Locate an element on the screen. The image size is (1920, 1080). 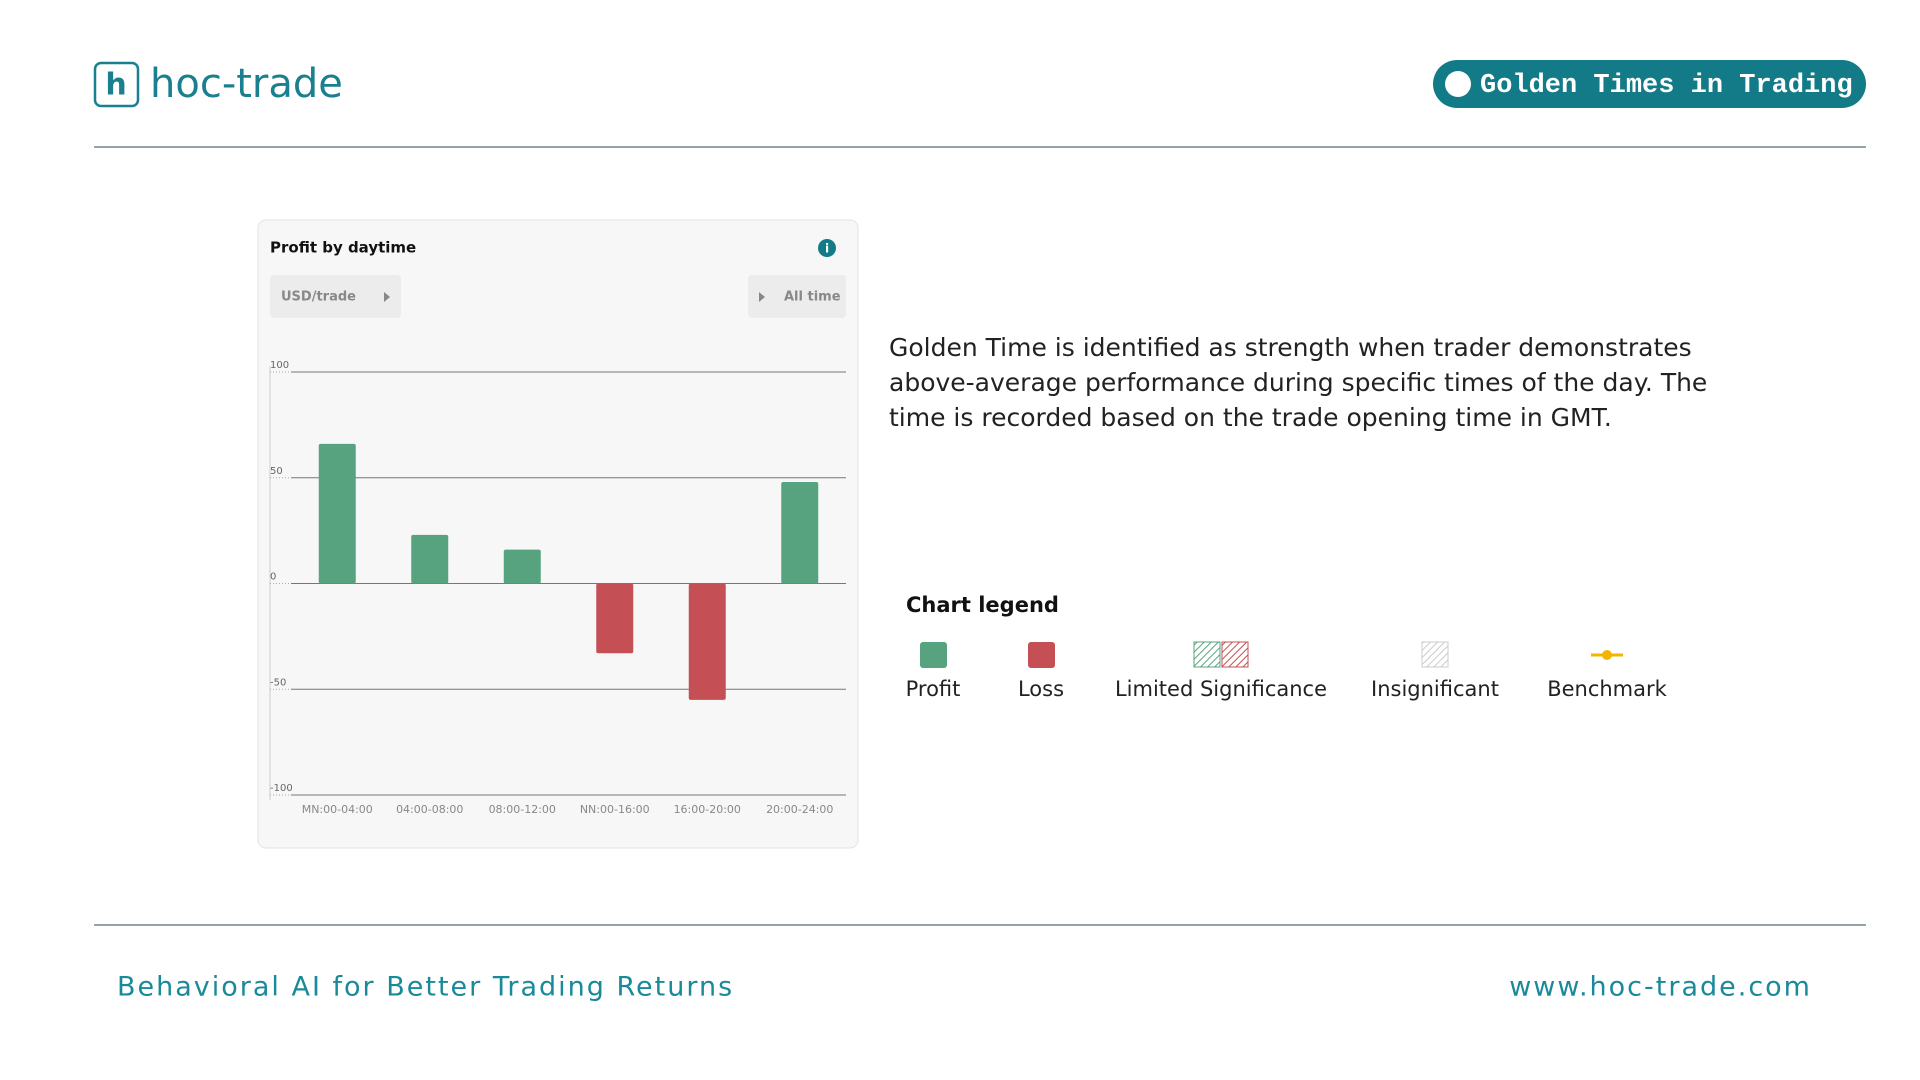
logo-icon is located at coordinates (116, 84).